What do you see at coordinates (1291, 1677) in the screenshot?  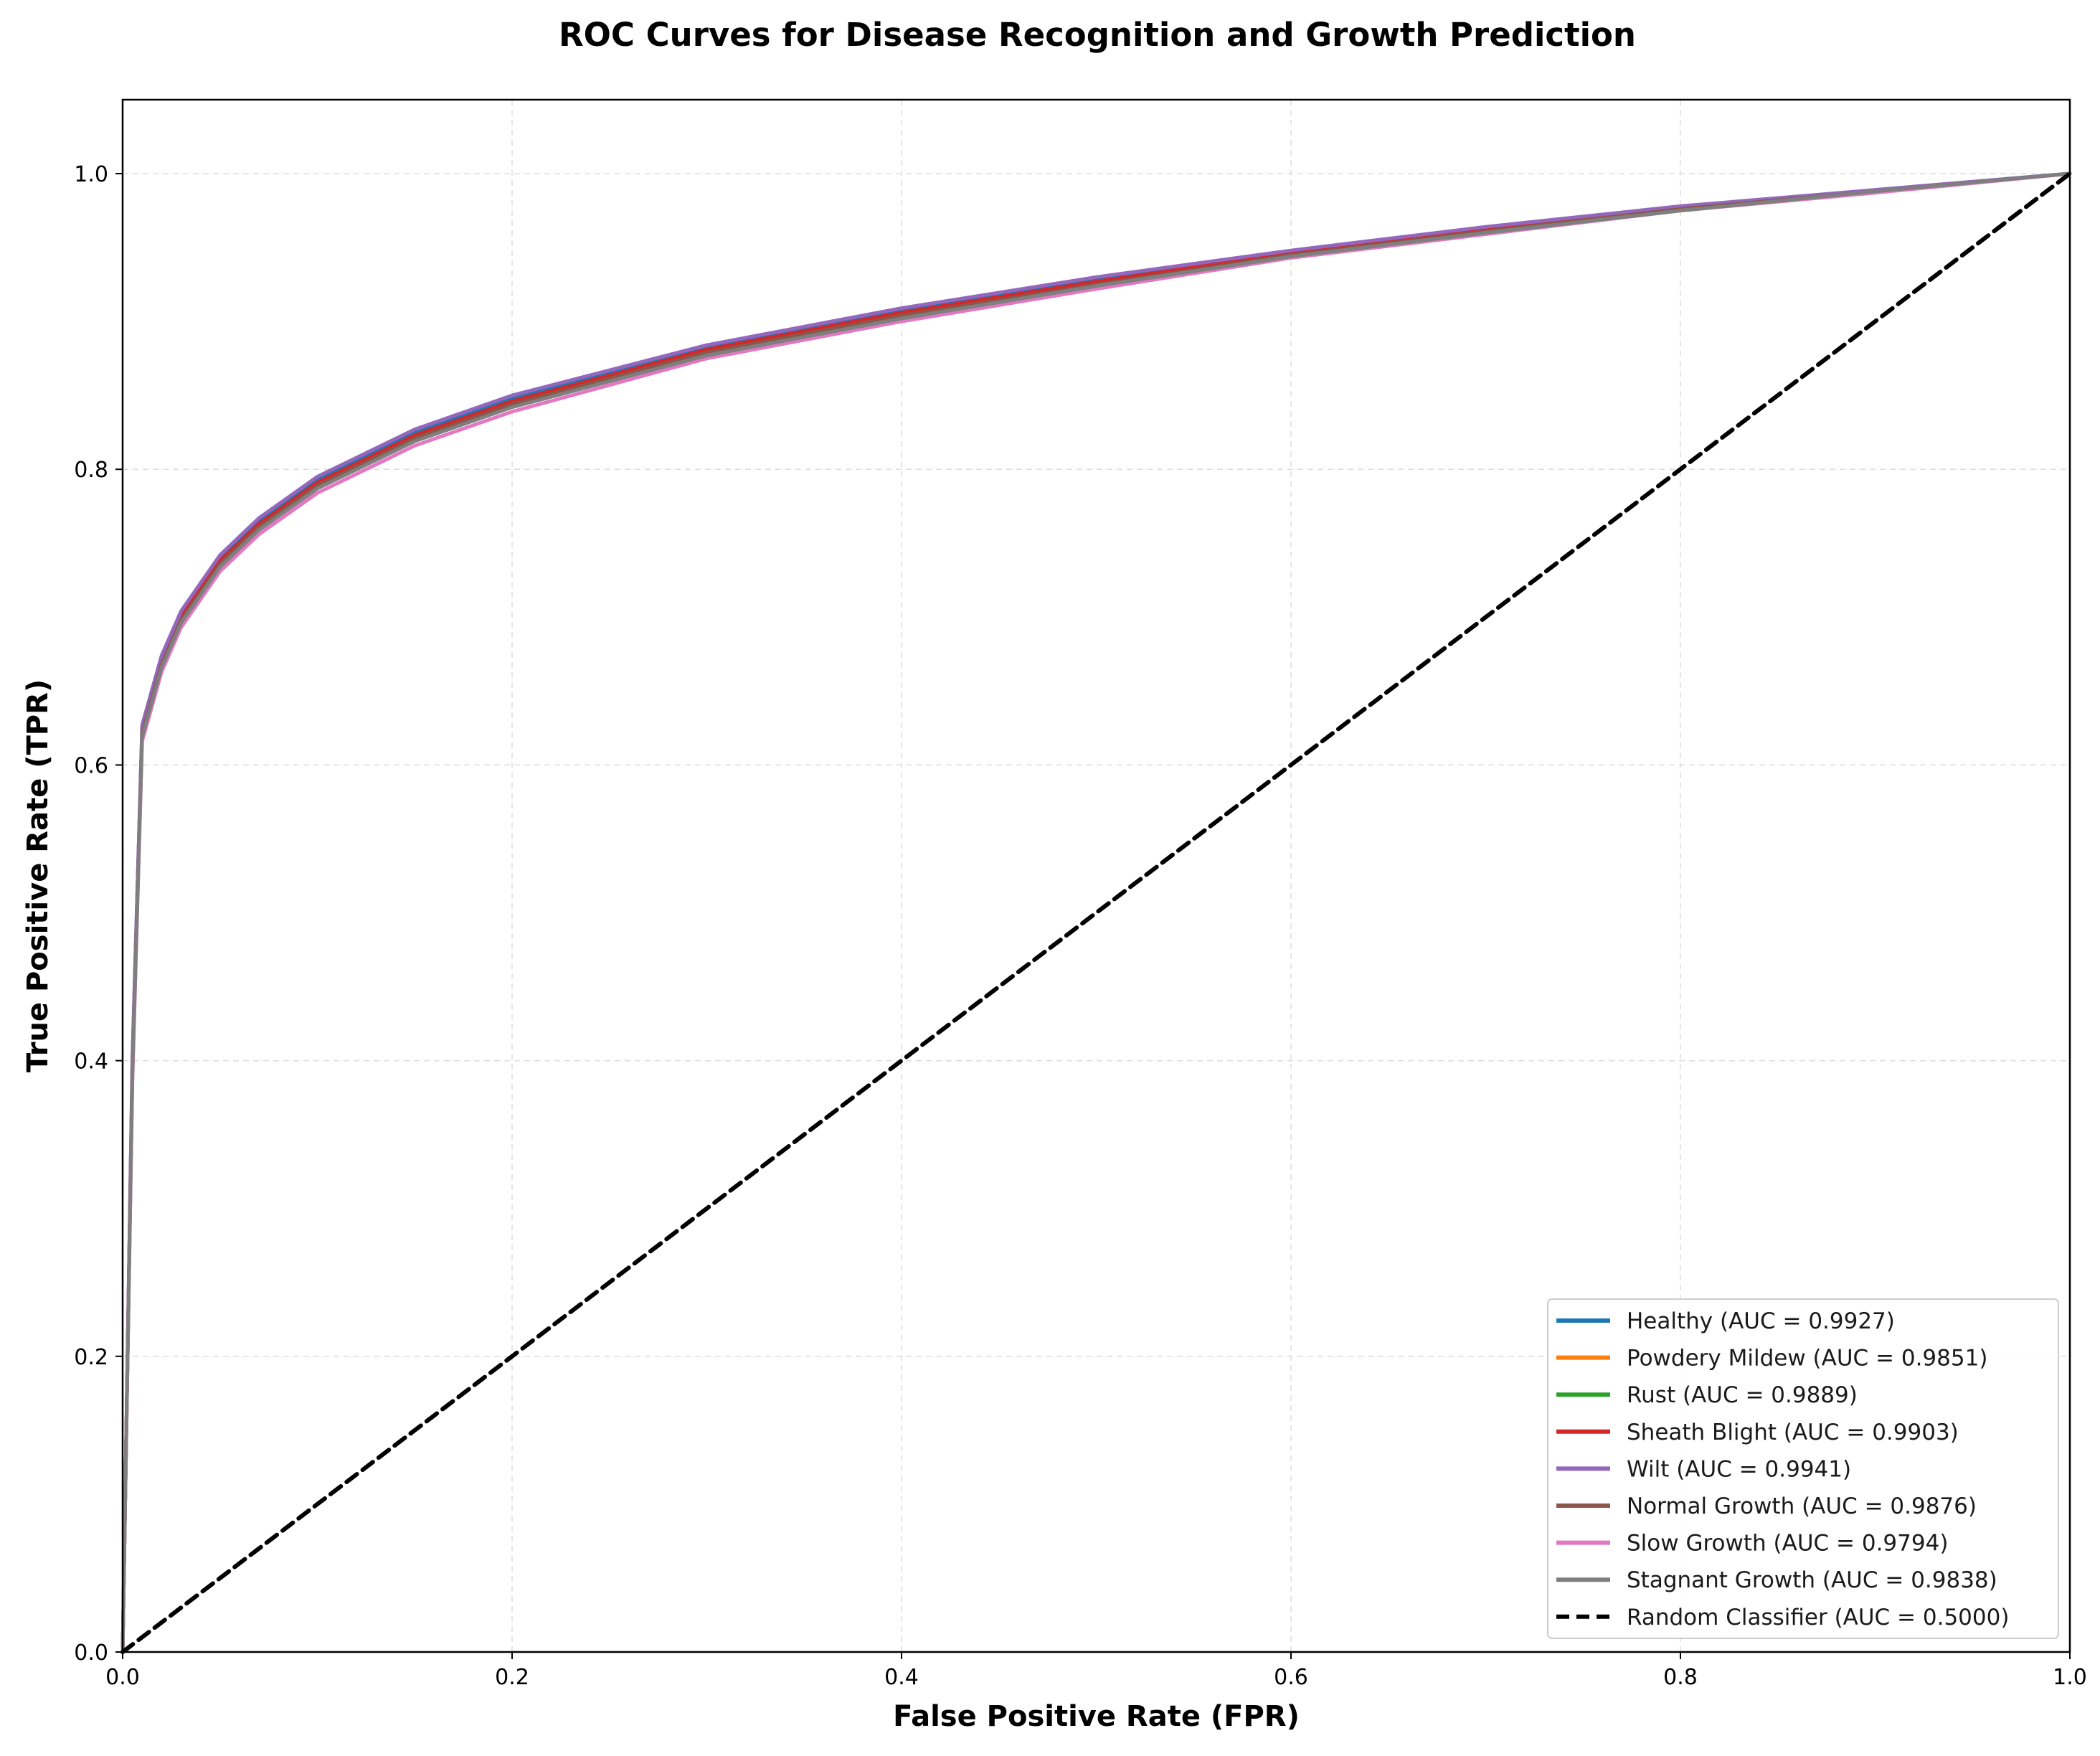 I see `x-tick-label: 0.6` at bounding box center [1291, 1677].